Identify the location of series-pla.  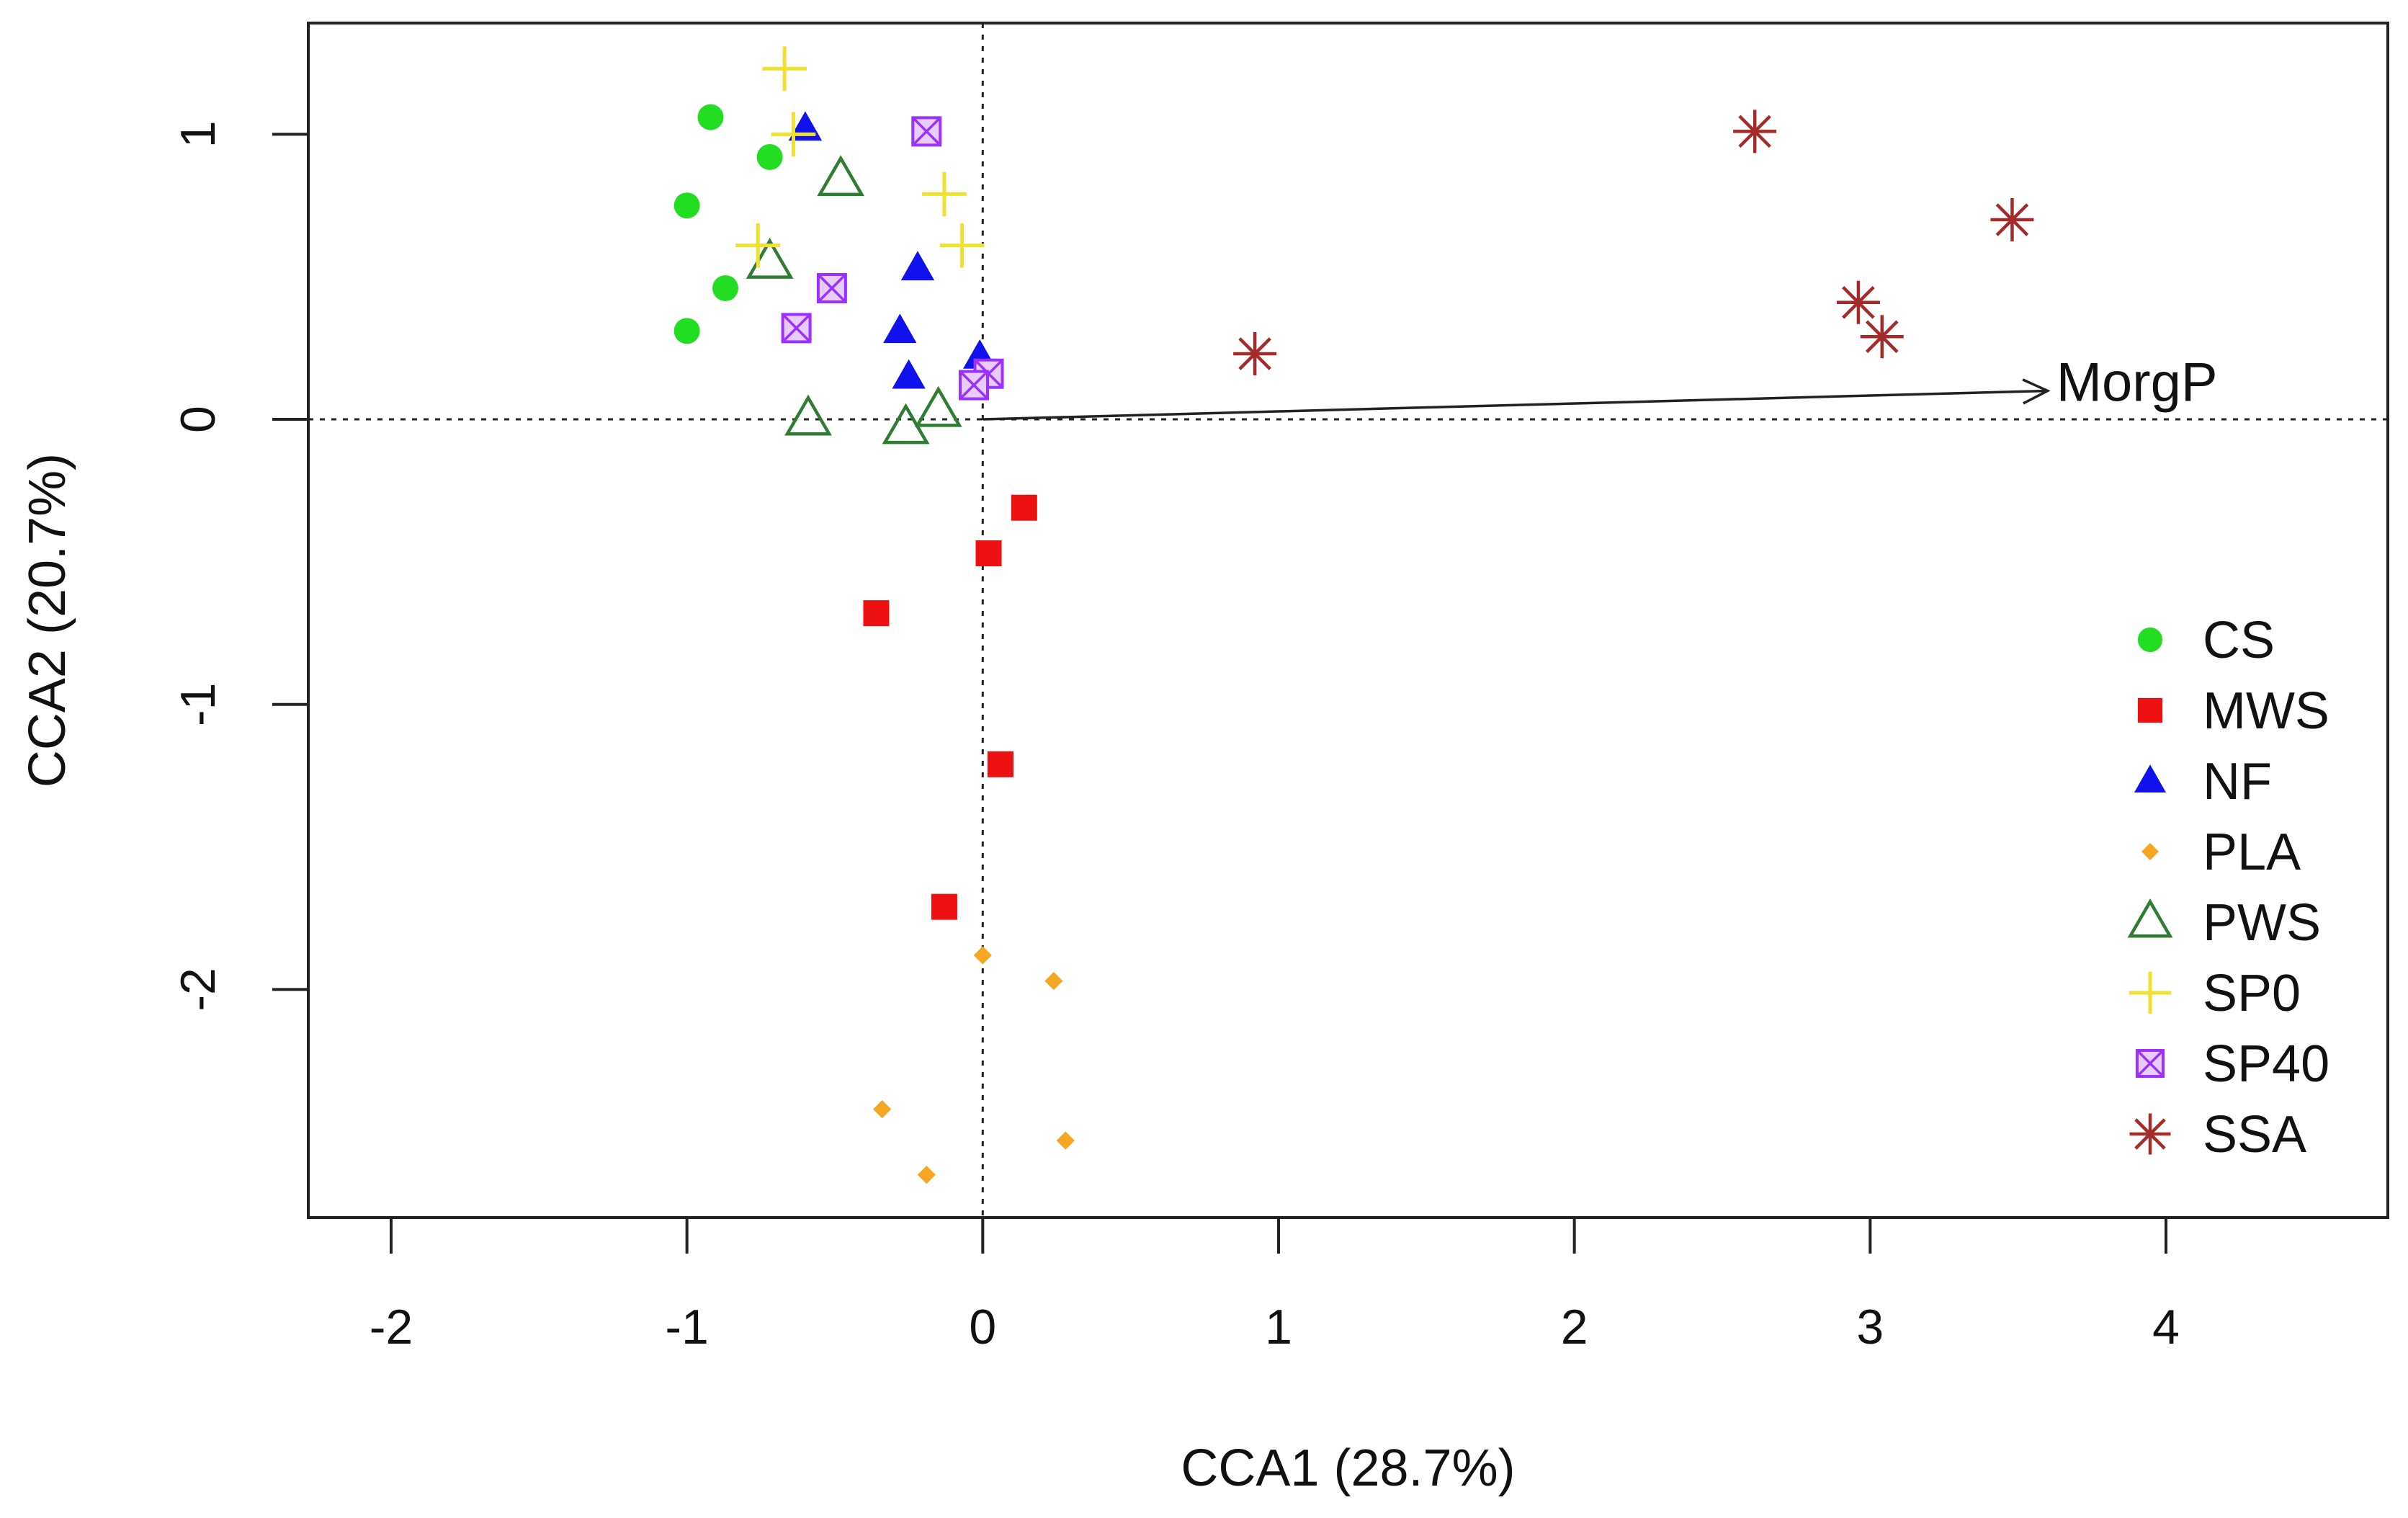
(974, 1065).